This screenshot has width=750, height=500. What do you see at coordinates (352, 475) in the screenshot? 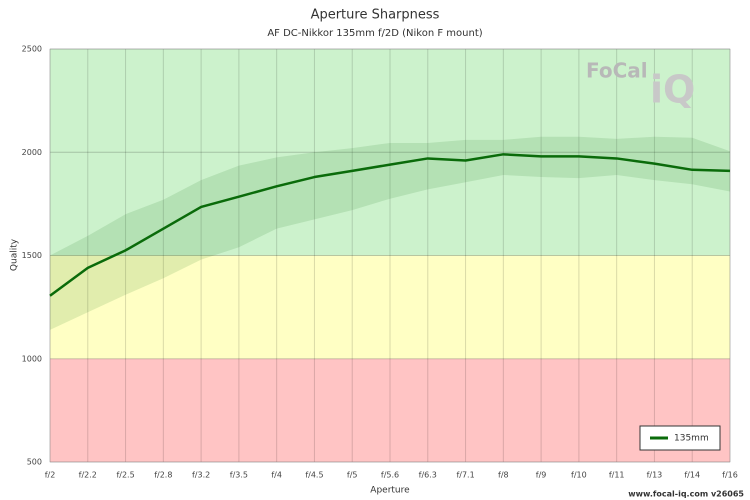
I see `x-tick-label: f/5` at bounding box center [352, 475].